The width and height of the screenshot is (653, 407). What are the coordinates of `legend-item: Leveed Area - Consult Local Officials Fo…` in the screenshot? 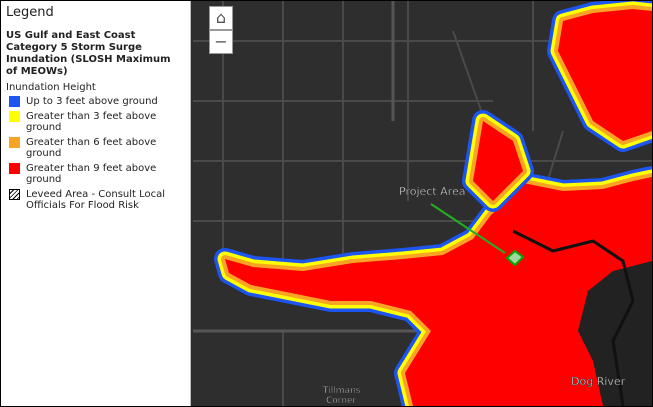 It's located at (95, 200).